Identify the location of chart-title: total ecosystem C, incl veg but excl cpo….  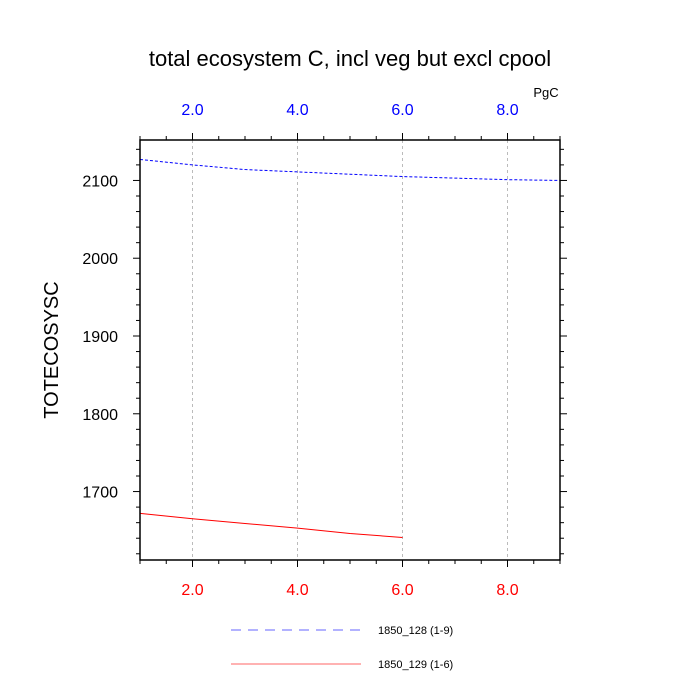
(350, 58).